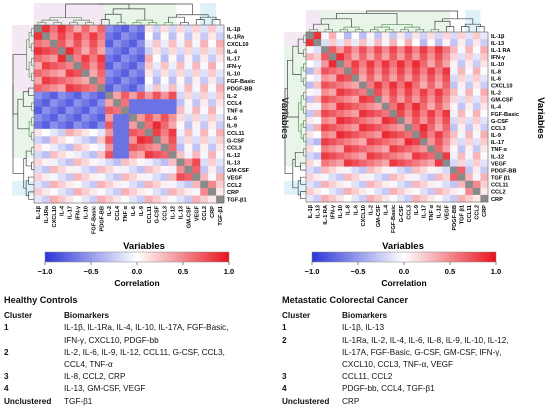 Image resolution: width=550 pixels, height=413 pixels. I want to click on left-colorbar, so click(137, 257).